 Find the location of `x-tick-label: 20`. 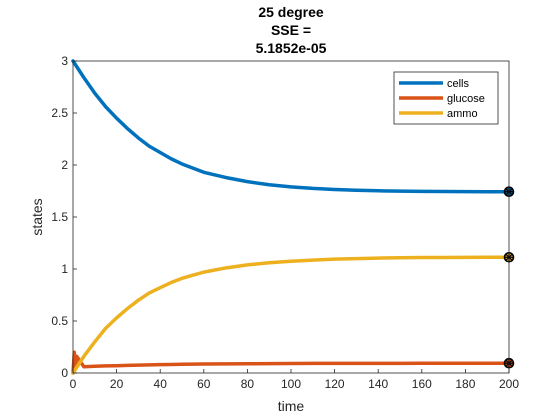

x-tick-label: 20 is located at coordinates (117, 384).